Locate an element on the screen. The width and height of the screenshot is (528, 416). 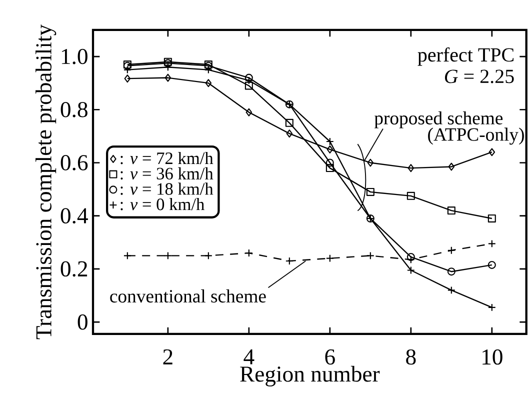
x-tick-label: 4 is located at coordinates (249, 356).